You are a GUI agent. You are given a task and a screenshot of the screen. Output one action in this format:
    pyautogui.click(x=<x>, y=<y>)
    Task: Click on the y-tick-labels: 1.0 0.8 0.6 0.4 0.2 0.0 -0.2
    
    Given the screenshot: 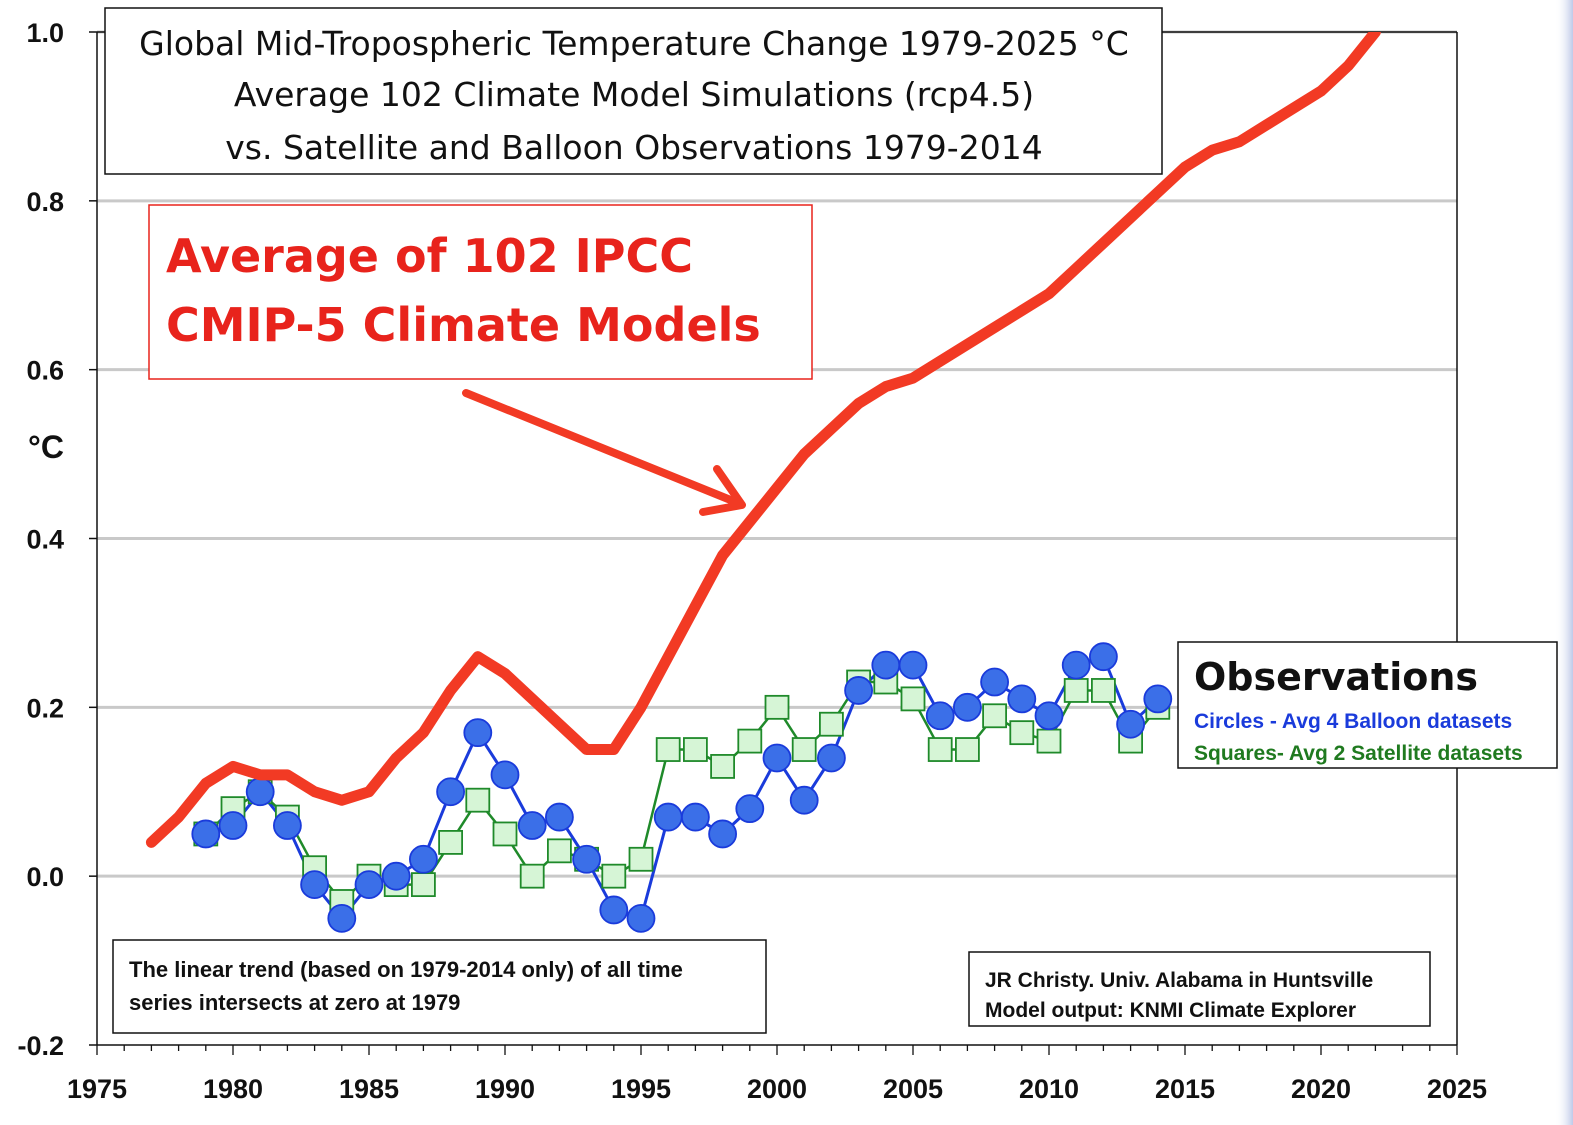 What is the action you would take?
    pyautogui.click(x=40, y=539)
    